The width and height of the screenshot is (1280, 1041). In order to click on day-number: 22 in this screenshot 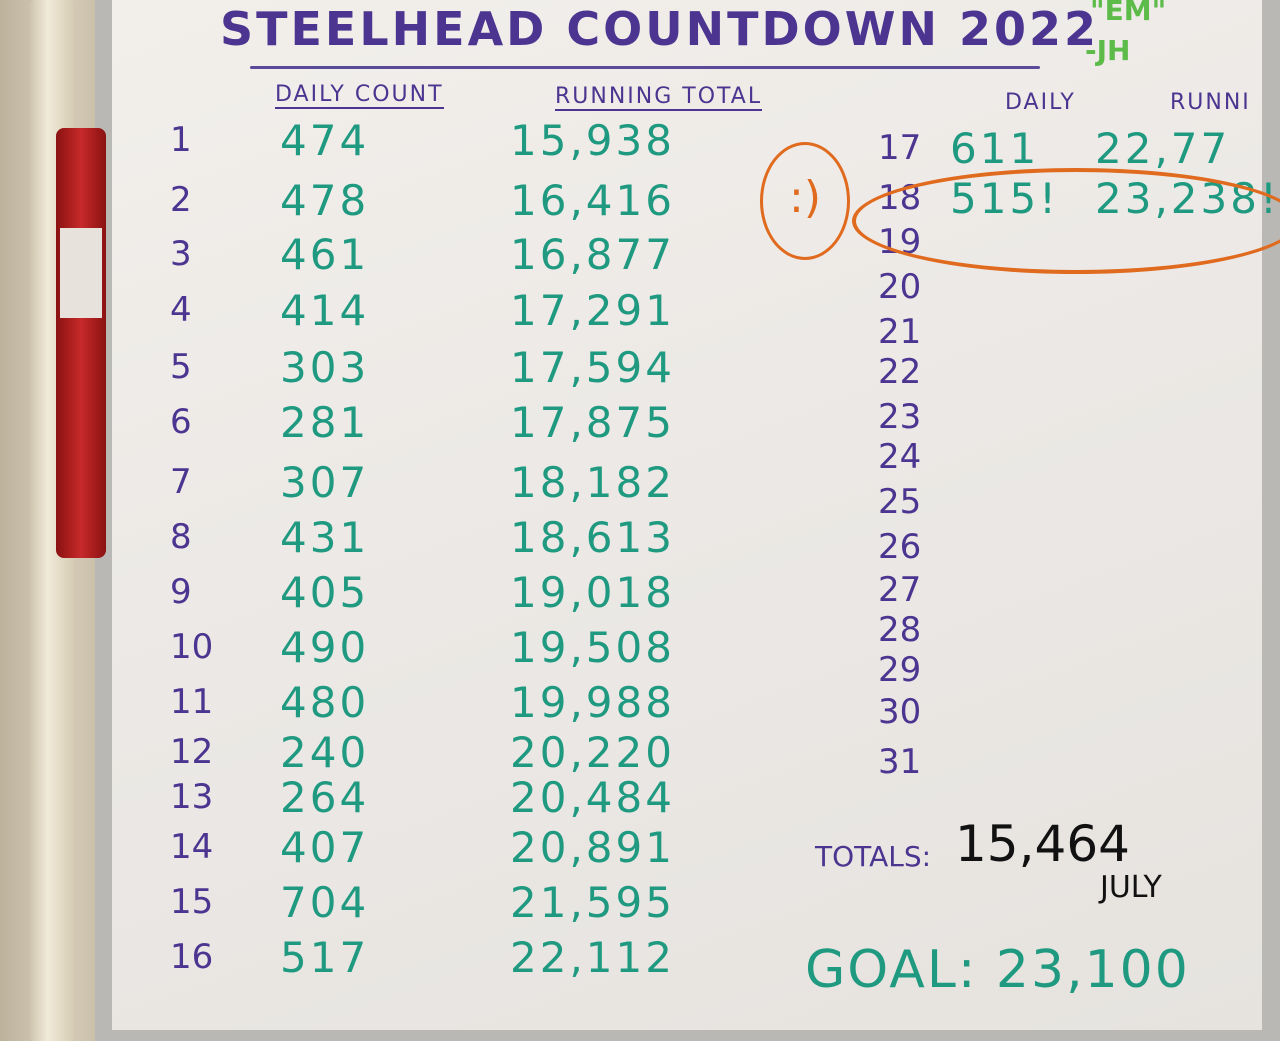, I will do `click(900, 372)`.